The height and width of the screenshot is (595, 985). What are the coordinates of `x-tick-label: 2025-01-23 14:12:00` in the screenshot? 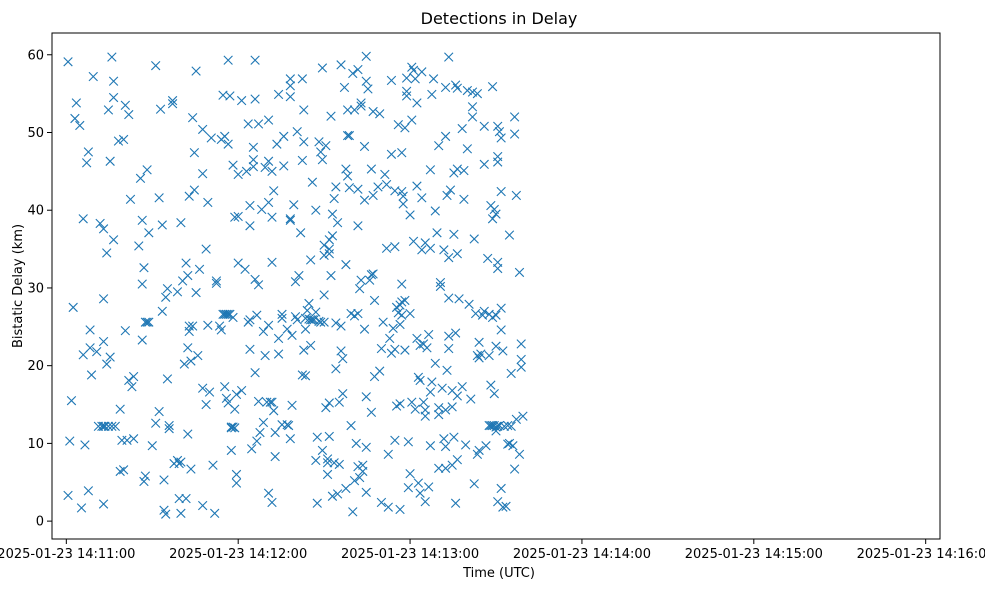 It's located at (238, 554).